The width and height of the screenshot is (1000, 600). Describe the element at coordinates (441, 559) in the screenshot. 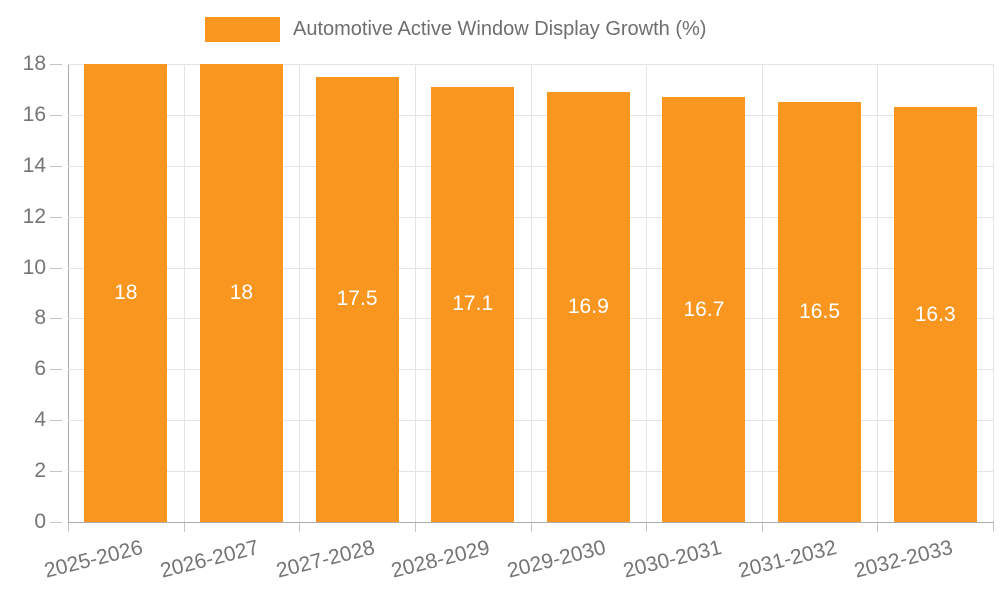

I see `x-tick-label: 2028-2029` at that location.